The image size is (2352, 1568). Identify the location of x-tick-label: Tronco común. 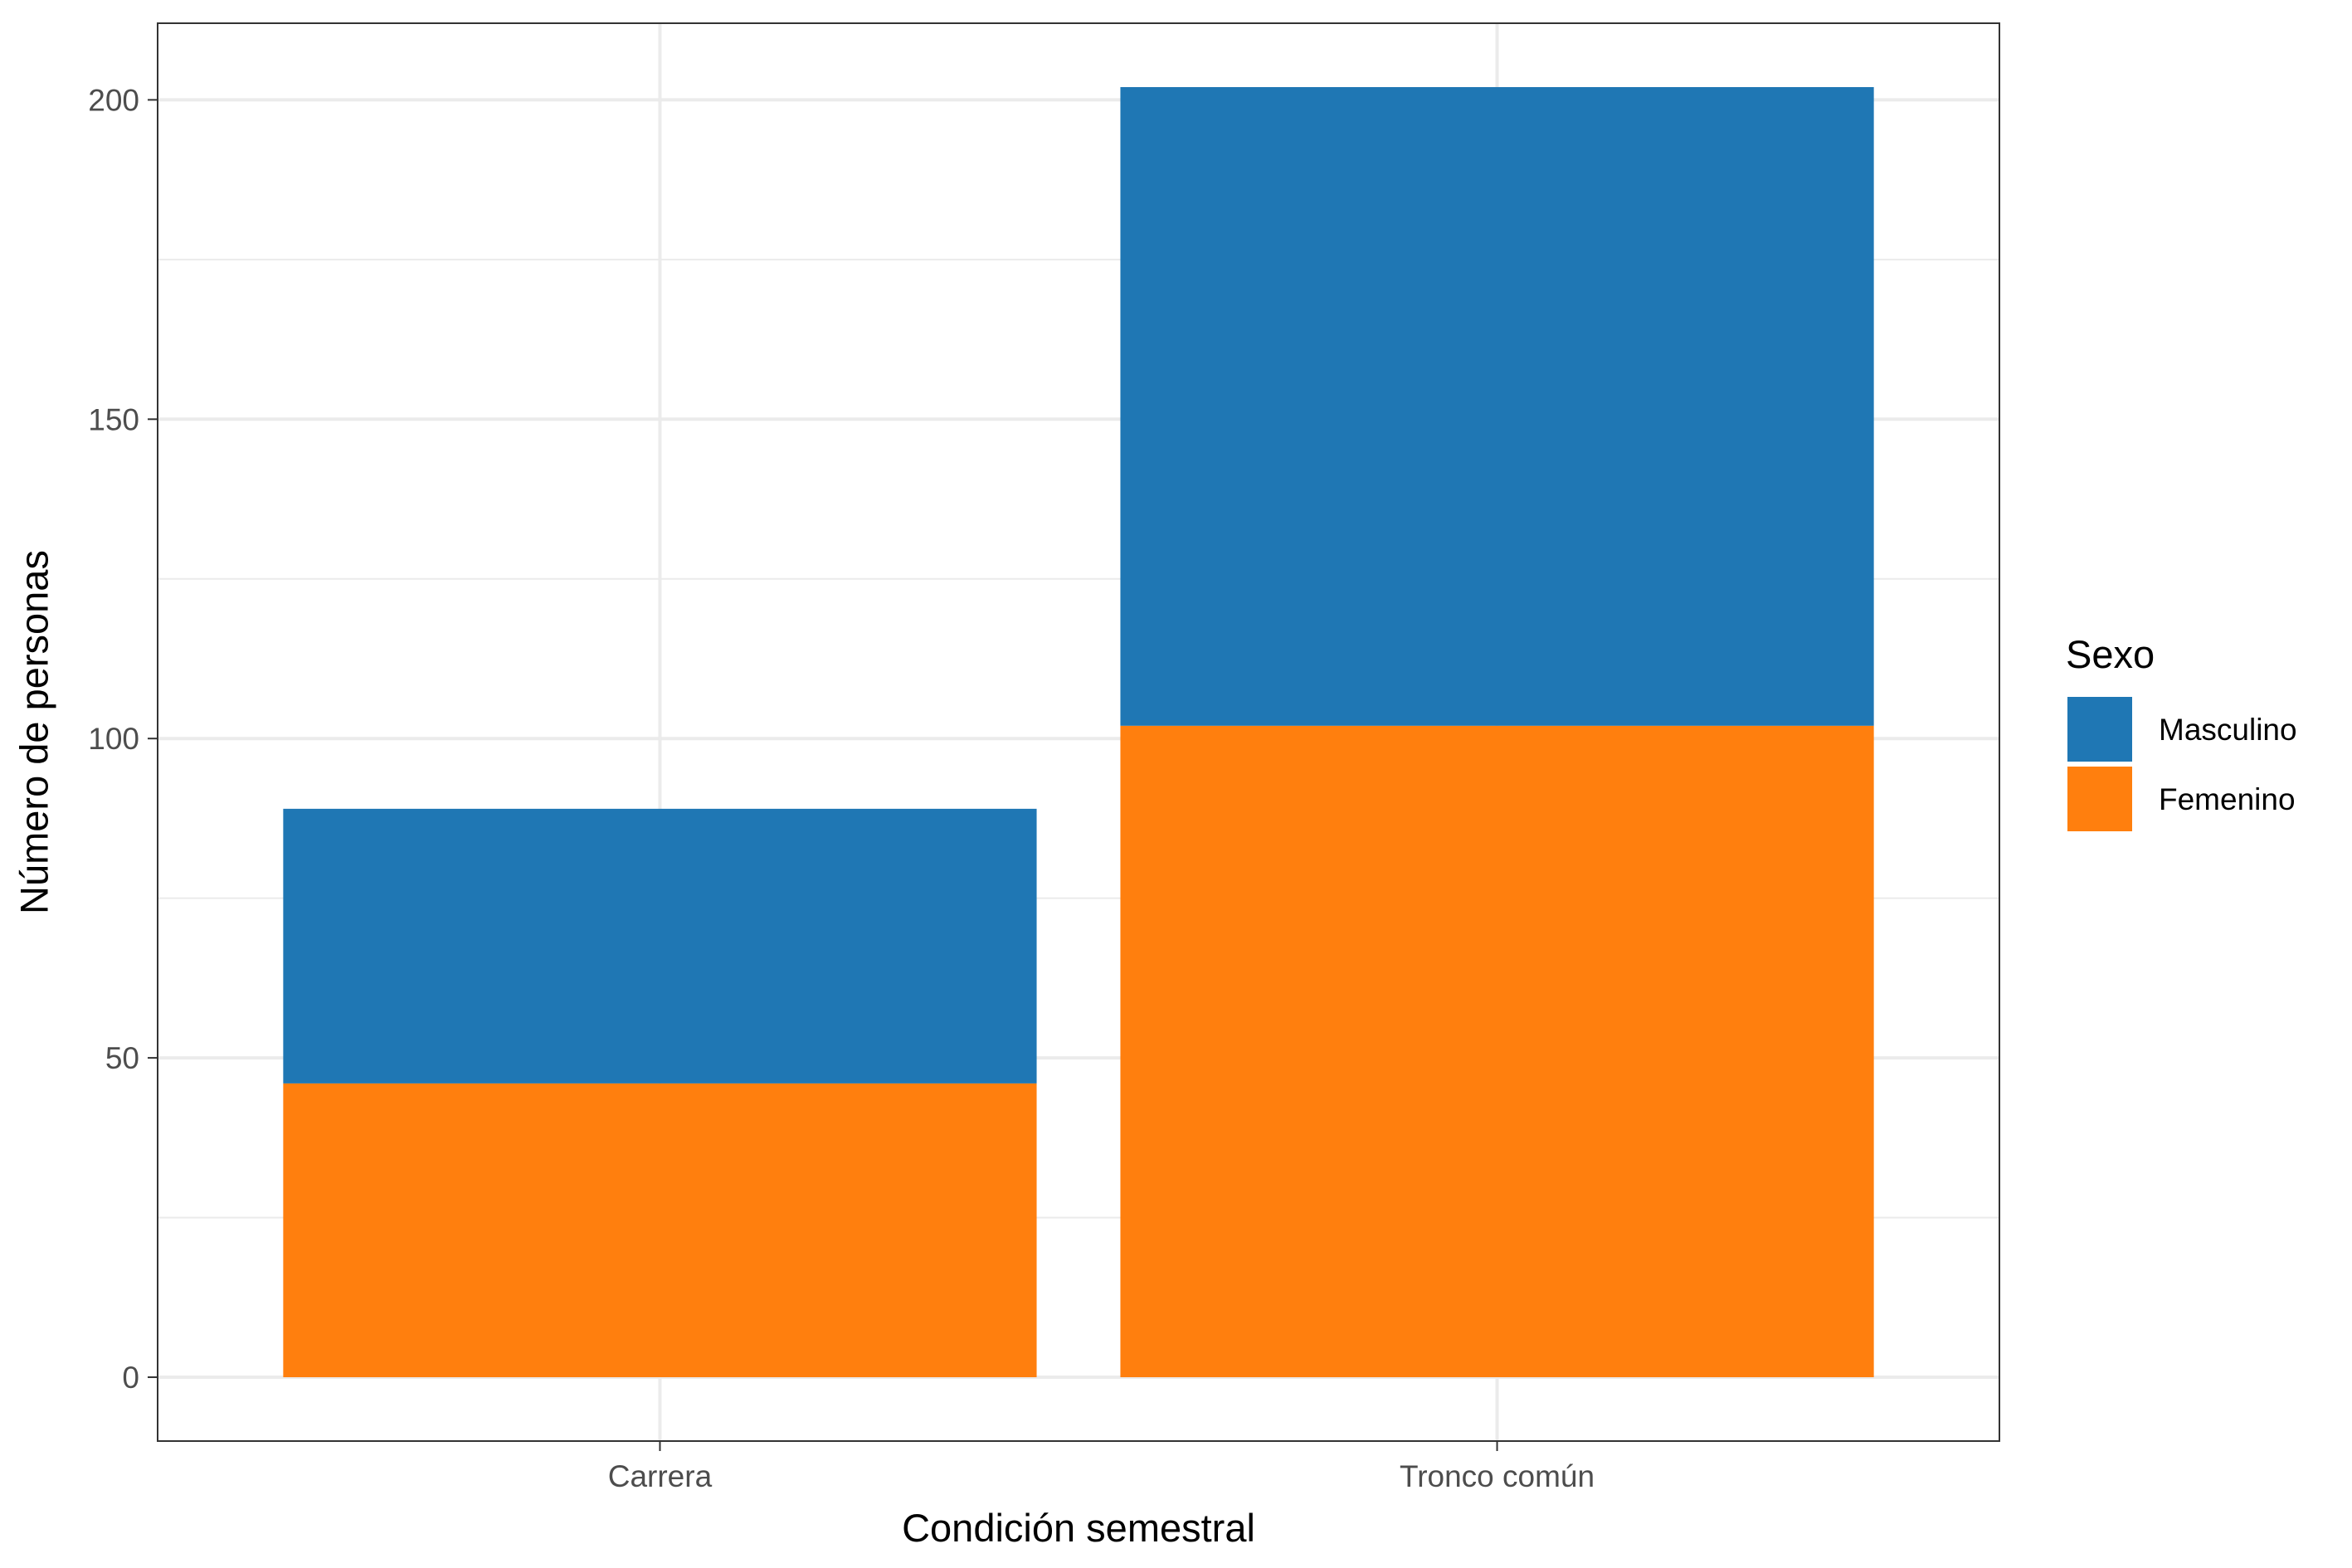
(1497, 1476).